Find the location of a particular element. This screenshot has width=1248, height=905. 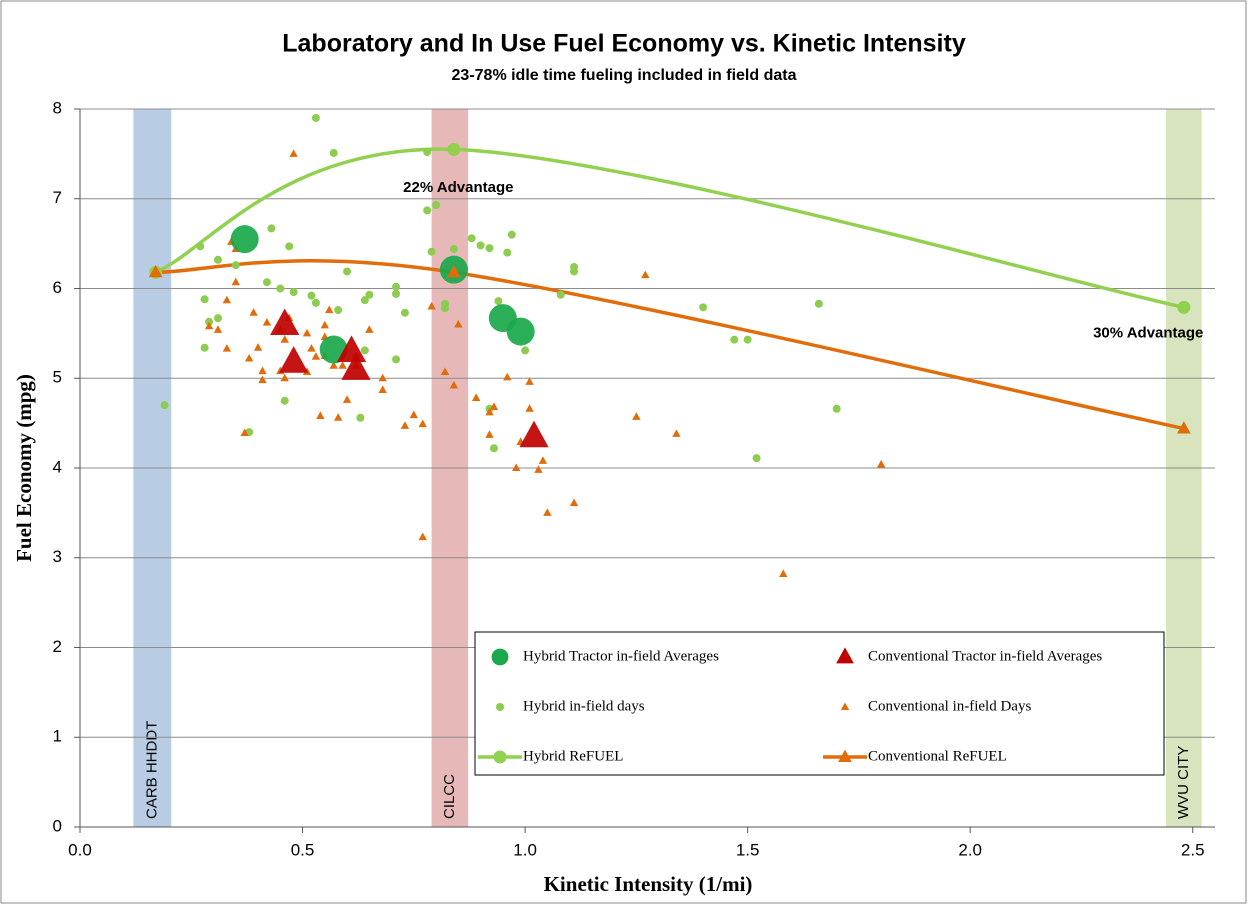

legend-label: Hybrid in-field days is located at coordinates (584, 706).